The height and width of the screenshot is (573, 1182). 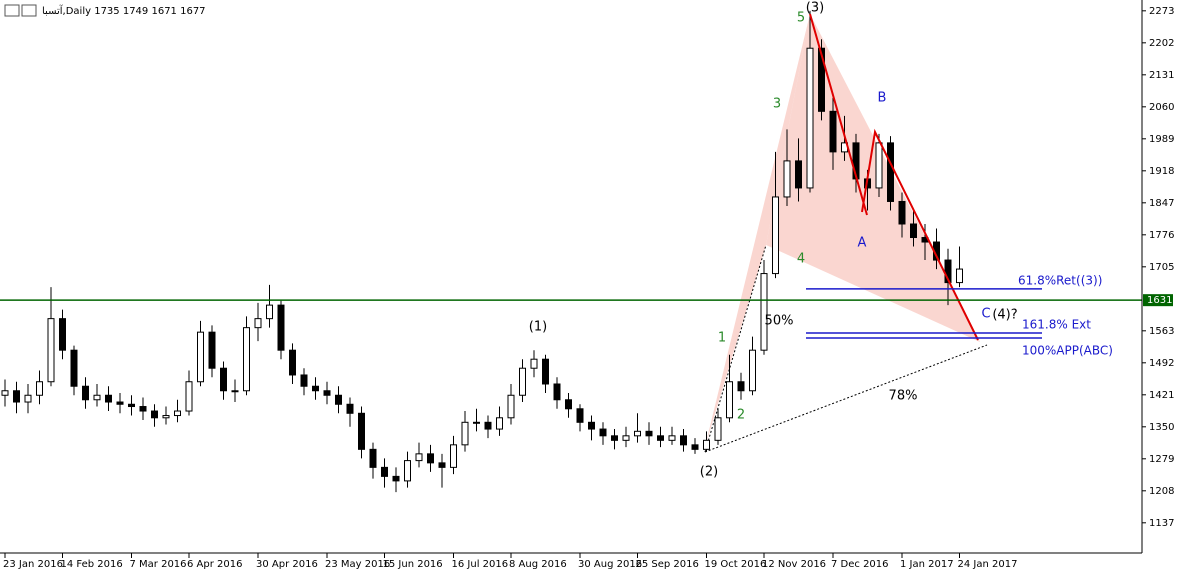 What do you see at coordinates (413, 564) in the screenshot?
I see `x-tick-label: 15 Jun 2016` at bounding box center [413, 564].